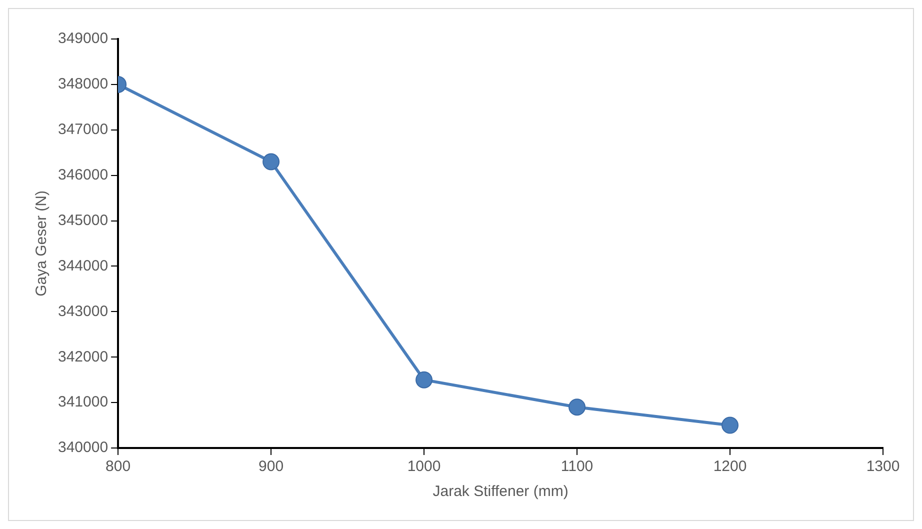 The width and height of the screenshot is (922, 529). Describe the element at coordinates (424, 467) in the screenshot. I see `x-tick-label: 1000` at that location.